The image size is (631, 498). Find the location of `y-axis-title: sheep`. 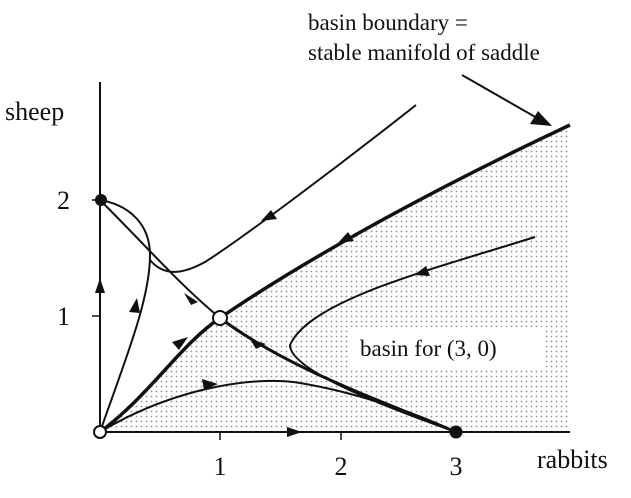

y-axis-title: sheep is located at coordinates (34, 111).